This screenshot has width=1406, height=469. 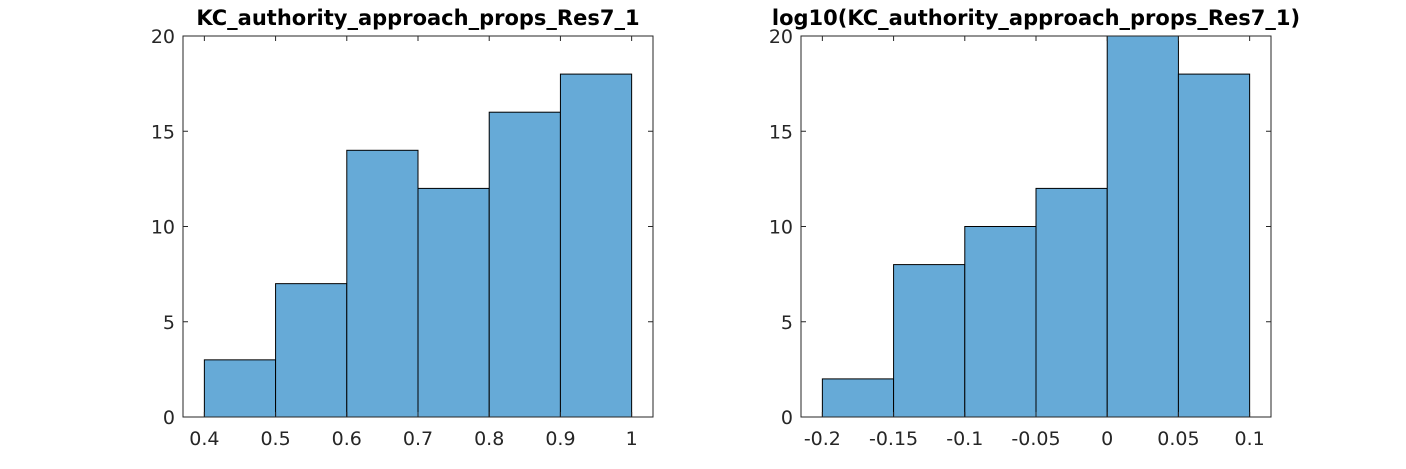 I want to click on y-tick-label-right: 15, so click(x=781, y=132).